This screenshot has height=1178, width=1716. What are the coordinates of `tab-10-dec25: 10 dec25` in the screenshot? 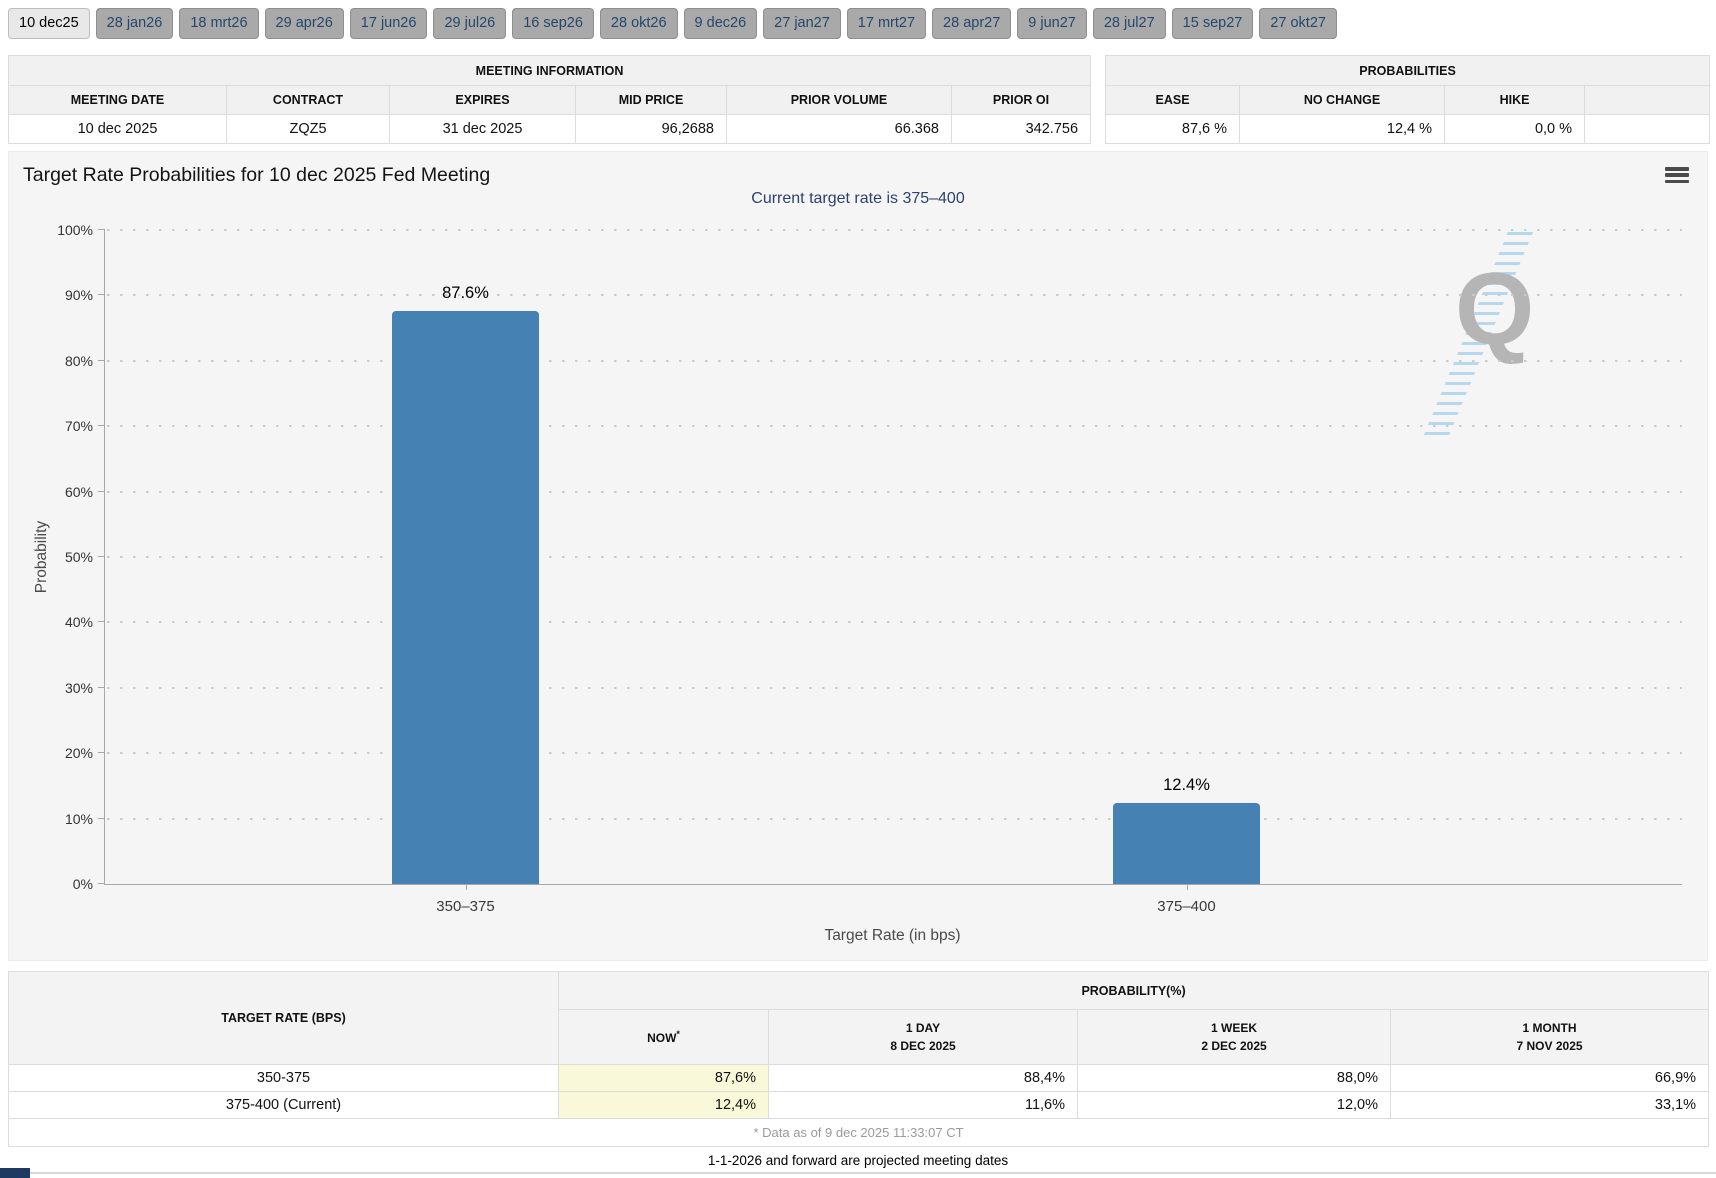 It's located at (49, 23).